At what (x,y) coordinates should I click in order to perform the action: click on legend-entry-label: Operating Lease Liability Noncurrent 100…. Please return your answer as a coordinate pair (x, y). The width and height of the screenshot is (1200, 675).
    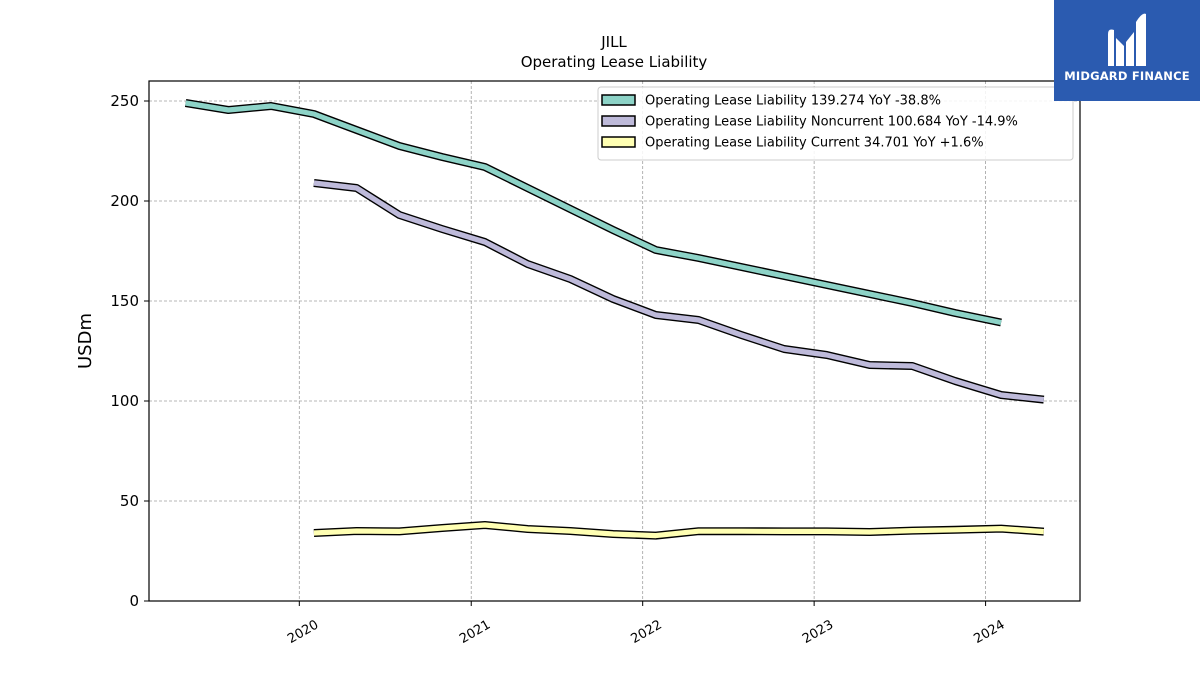
    Looking at the image, I should click on (831, 122).